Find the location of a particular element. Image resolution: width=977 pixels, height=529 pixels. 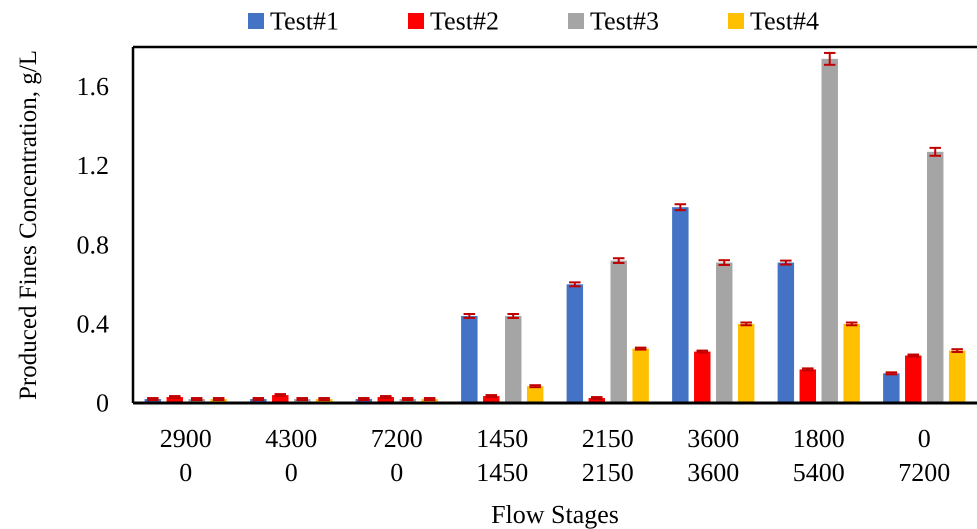

y-tick-label: 0 is located at coordinates (102, 403).